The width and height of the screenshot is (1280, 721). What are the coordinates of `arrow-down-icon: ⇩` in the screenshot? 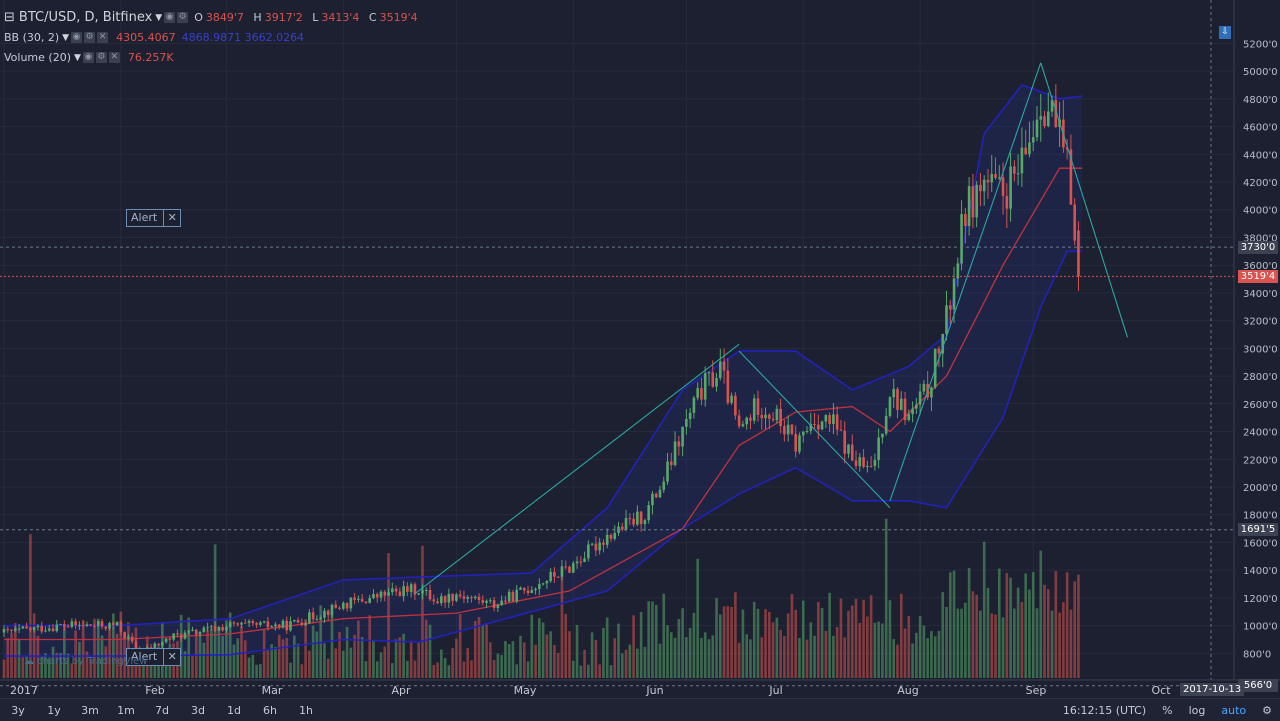 It's located at (1225, 32).